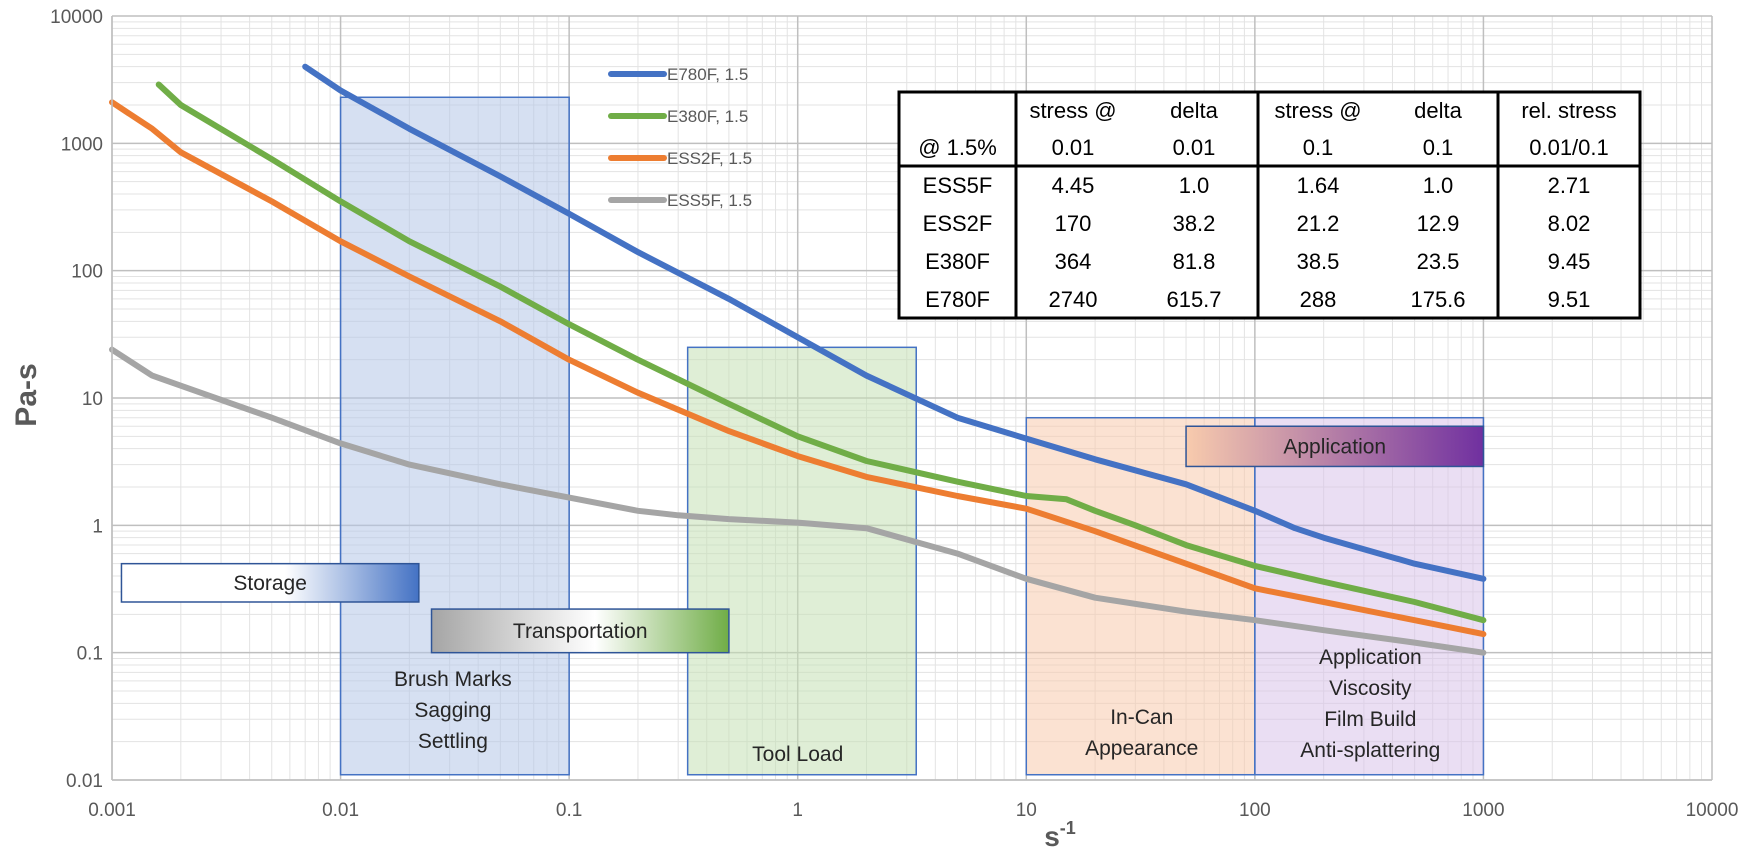 The height and width of the screenshot is (852, 1756). I want to click on y-tick-label: 10000, so click(76, 17).